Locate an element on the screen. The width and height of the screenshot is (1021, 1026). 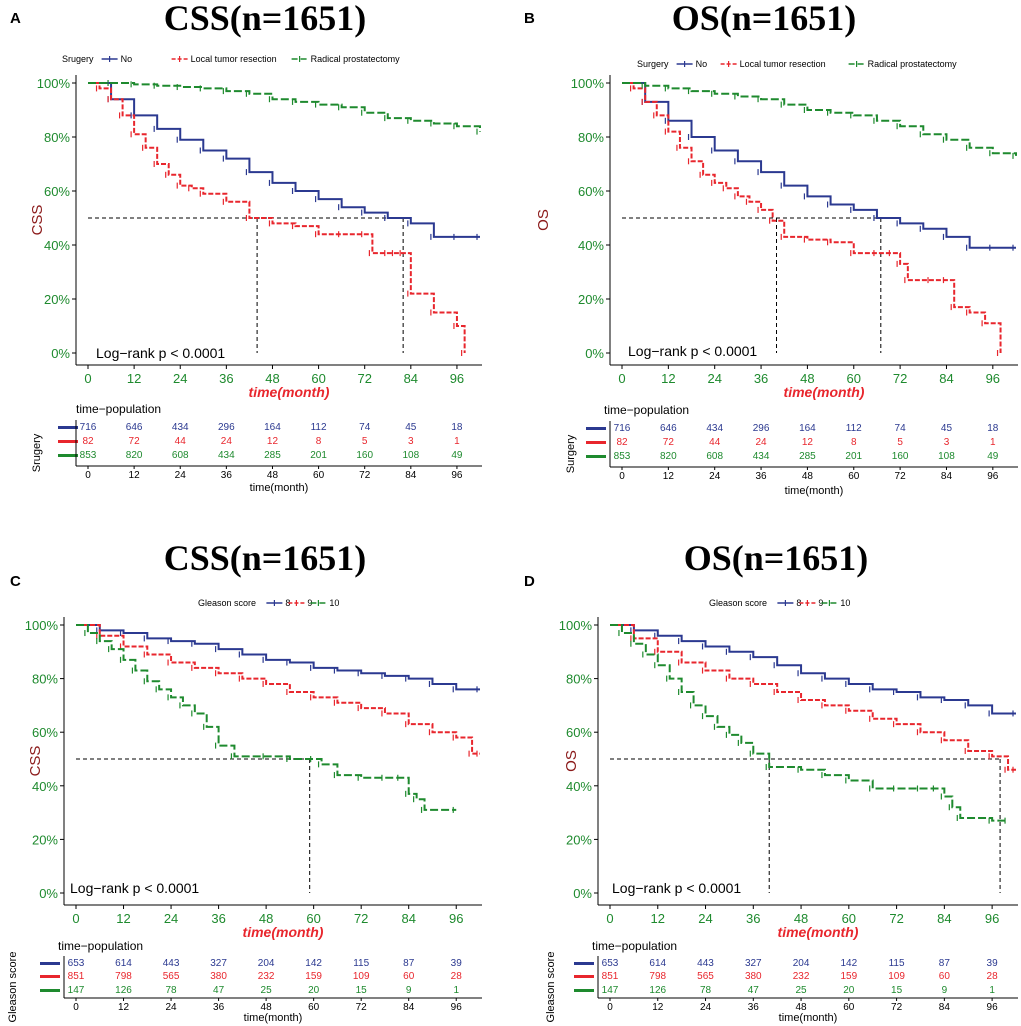
legend-item-label: 9 is located at coordinates (309, 603).